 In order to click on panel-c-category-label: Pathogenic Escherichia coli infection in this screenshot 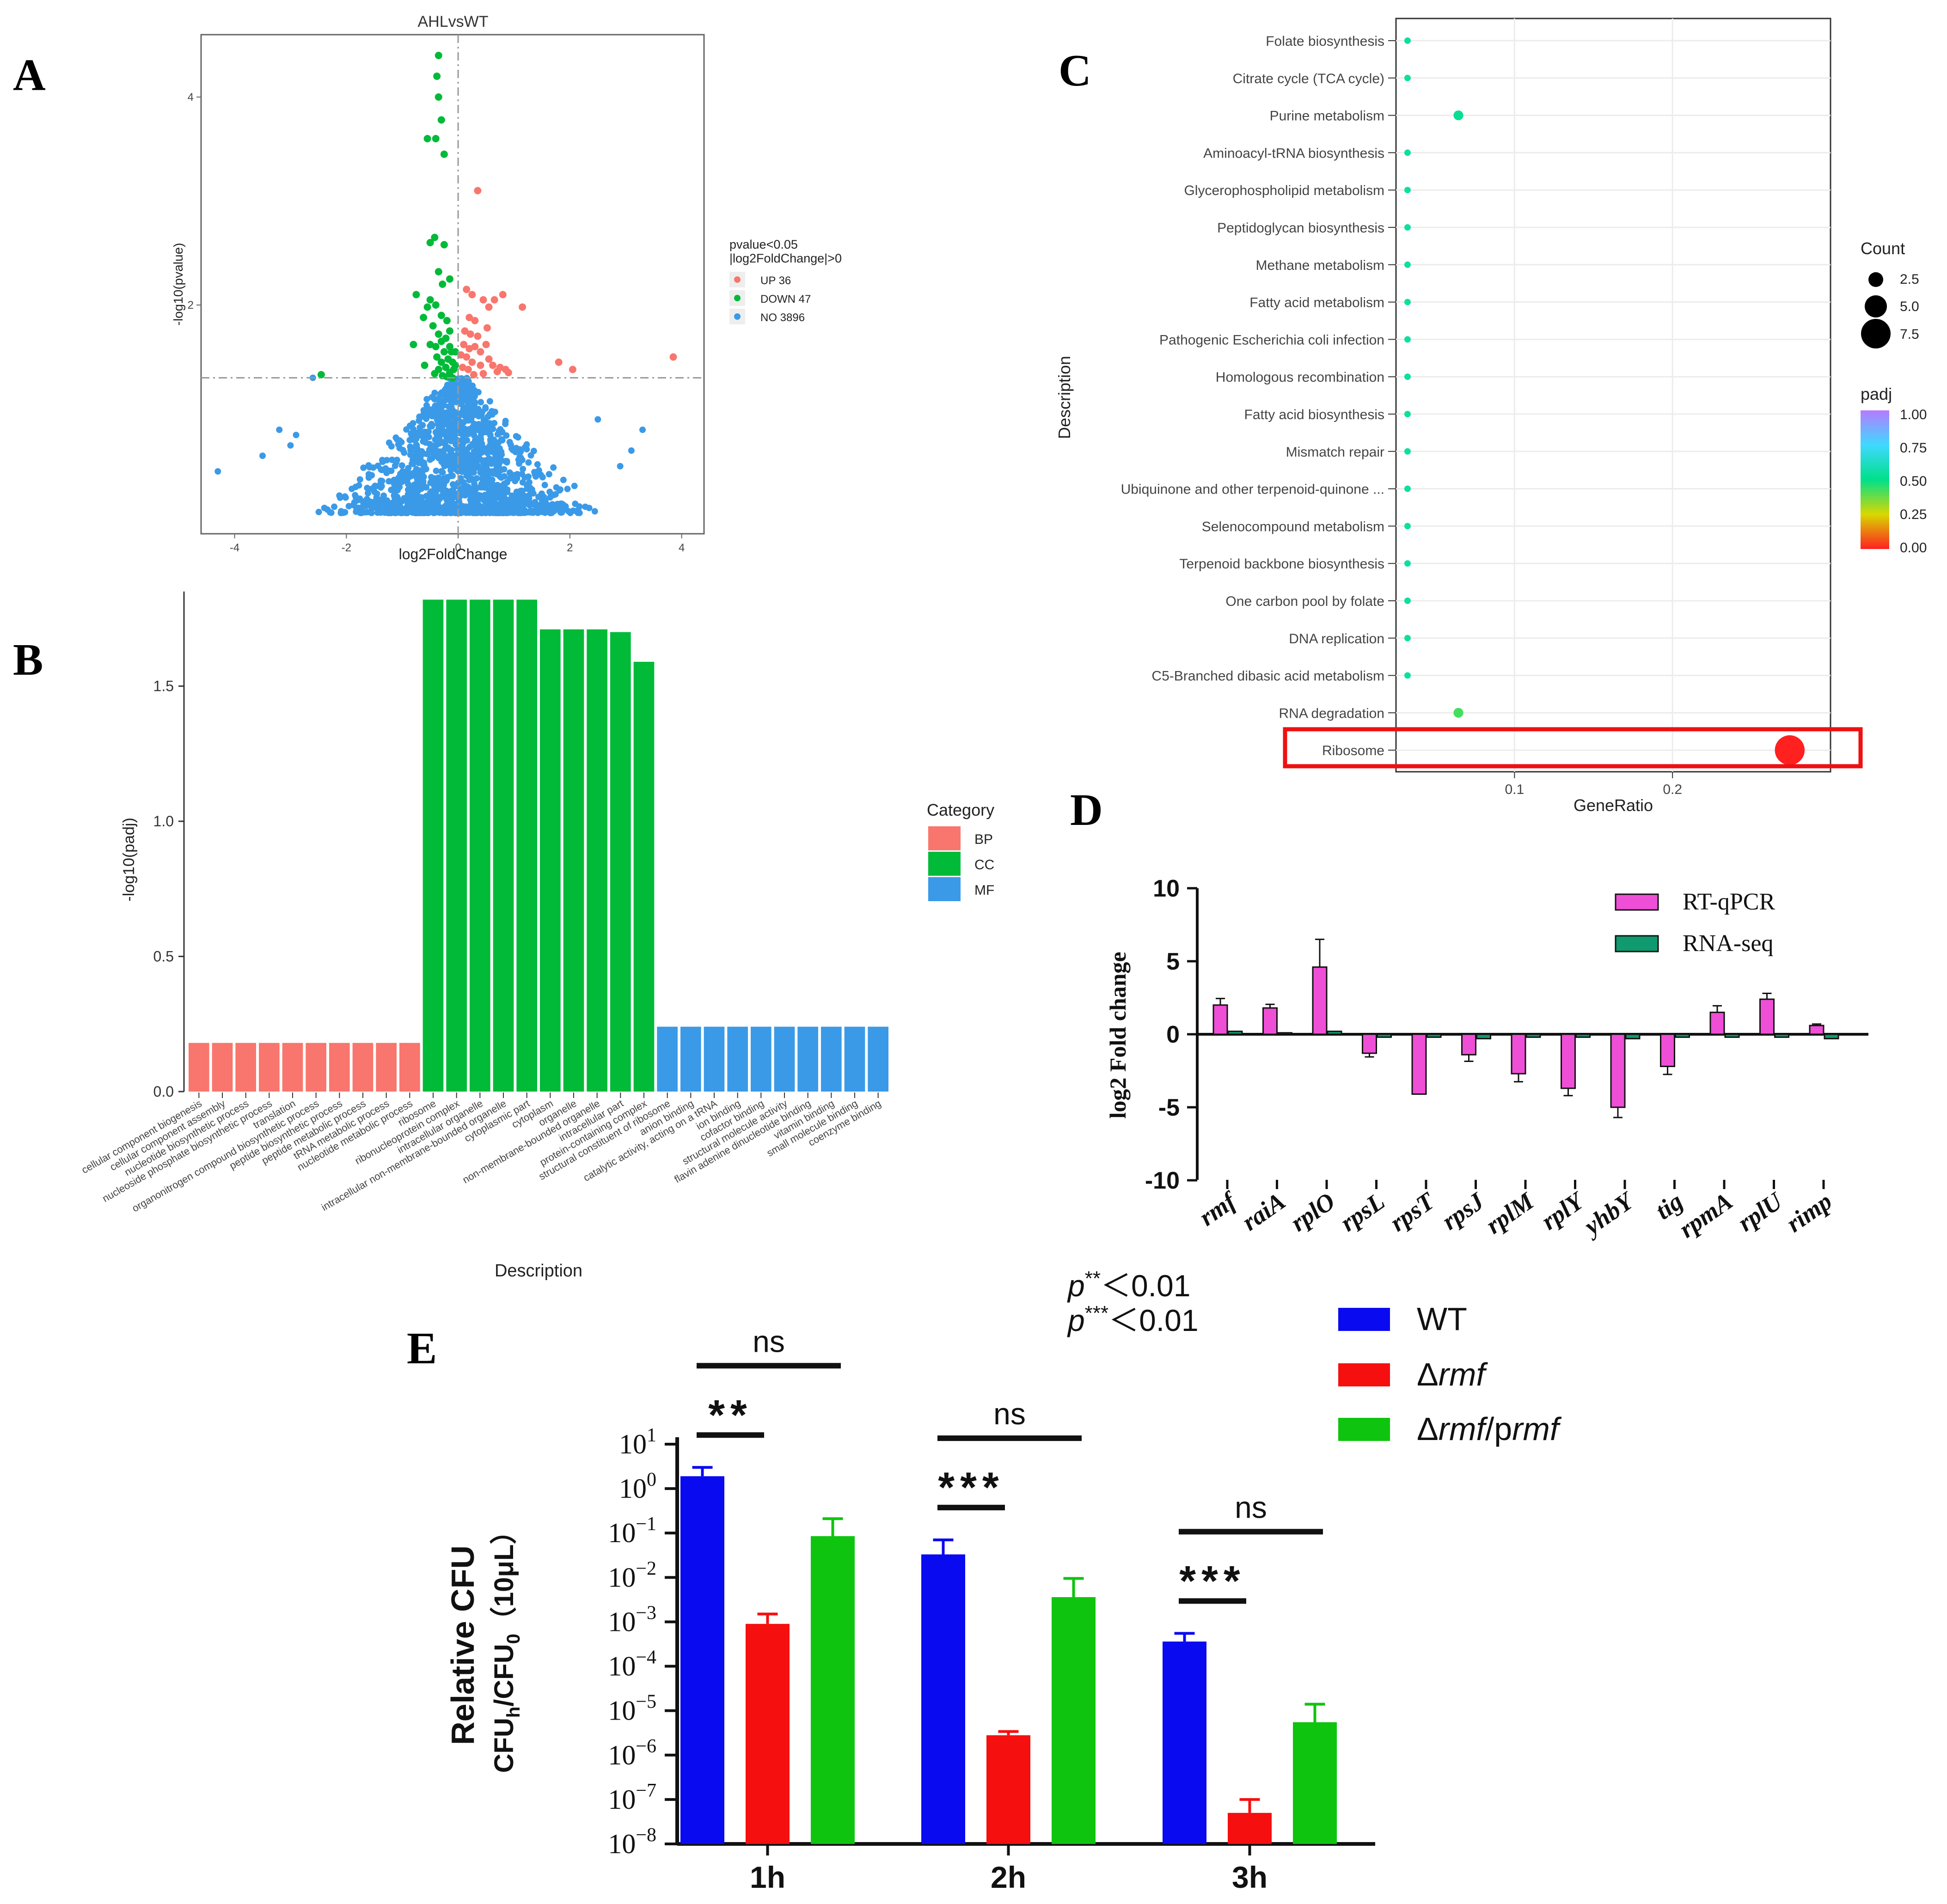, I will do `click(1271, 340)`.